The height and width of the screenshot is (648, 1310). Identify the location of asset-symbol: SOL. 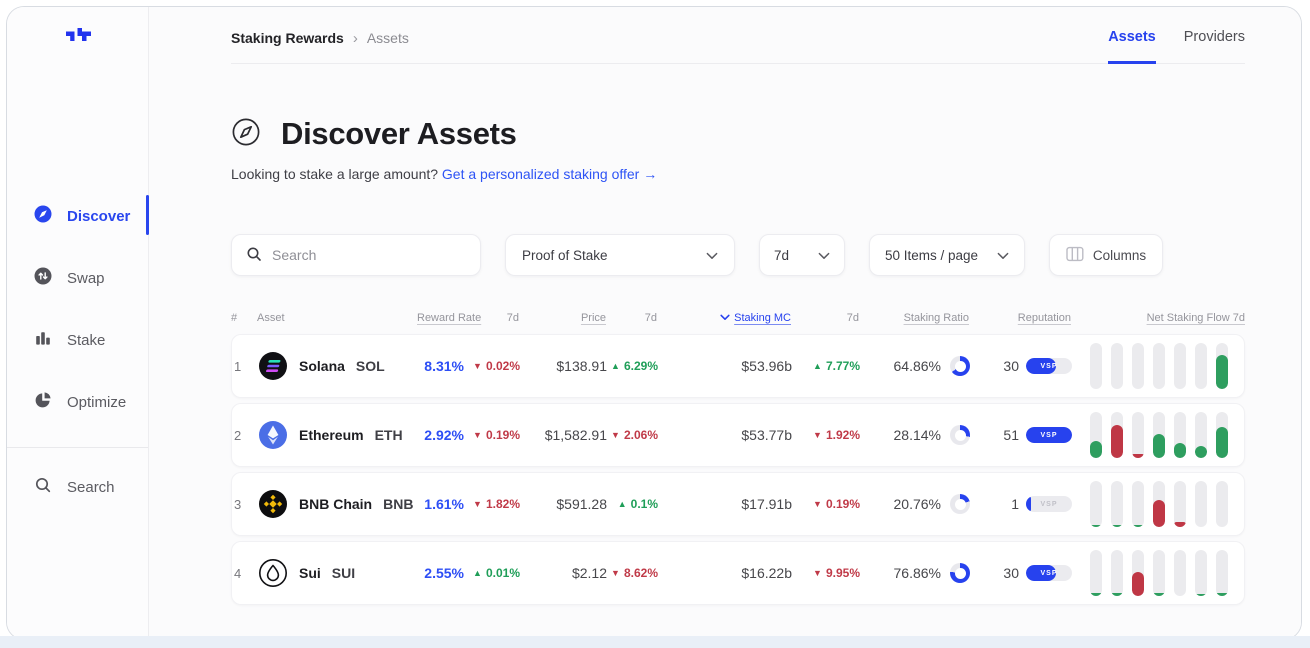
(370, 366).